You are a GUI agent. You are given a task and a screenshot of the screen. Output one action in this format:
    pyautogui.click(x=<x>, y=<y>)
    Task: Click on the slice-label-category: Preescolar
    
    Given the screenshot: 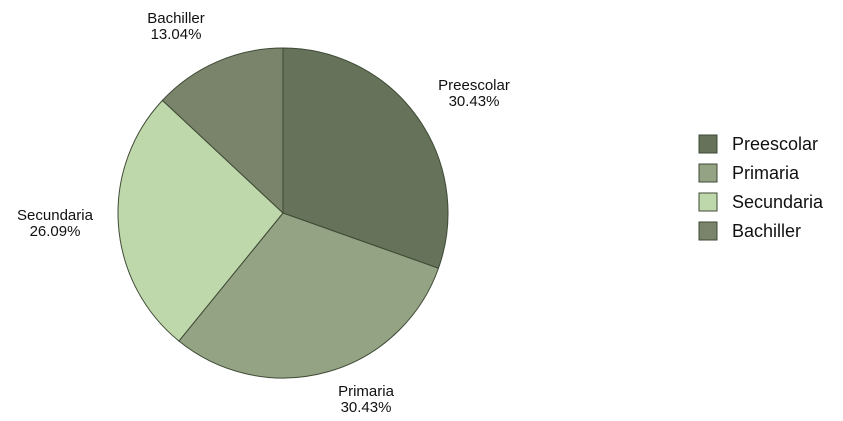 What is the action you would take?
    pyautogui.click(x=474, y=85)
    